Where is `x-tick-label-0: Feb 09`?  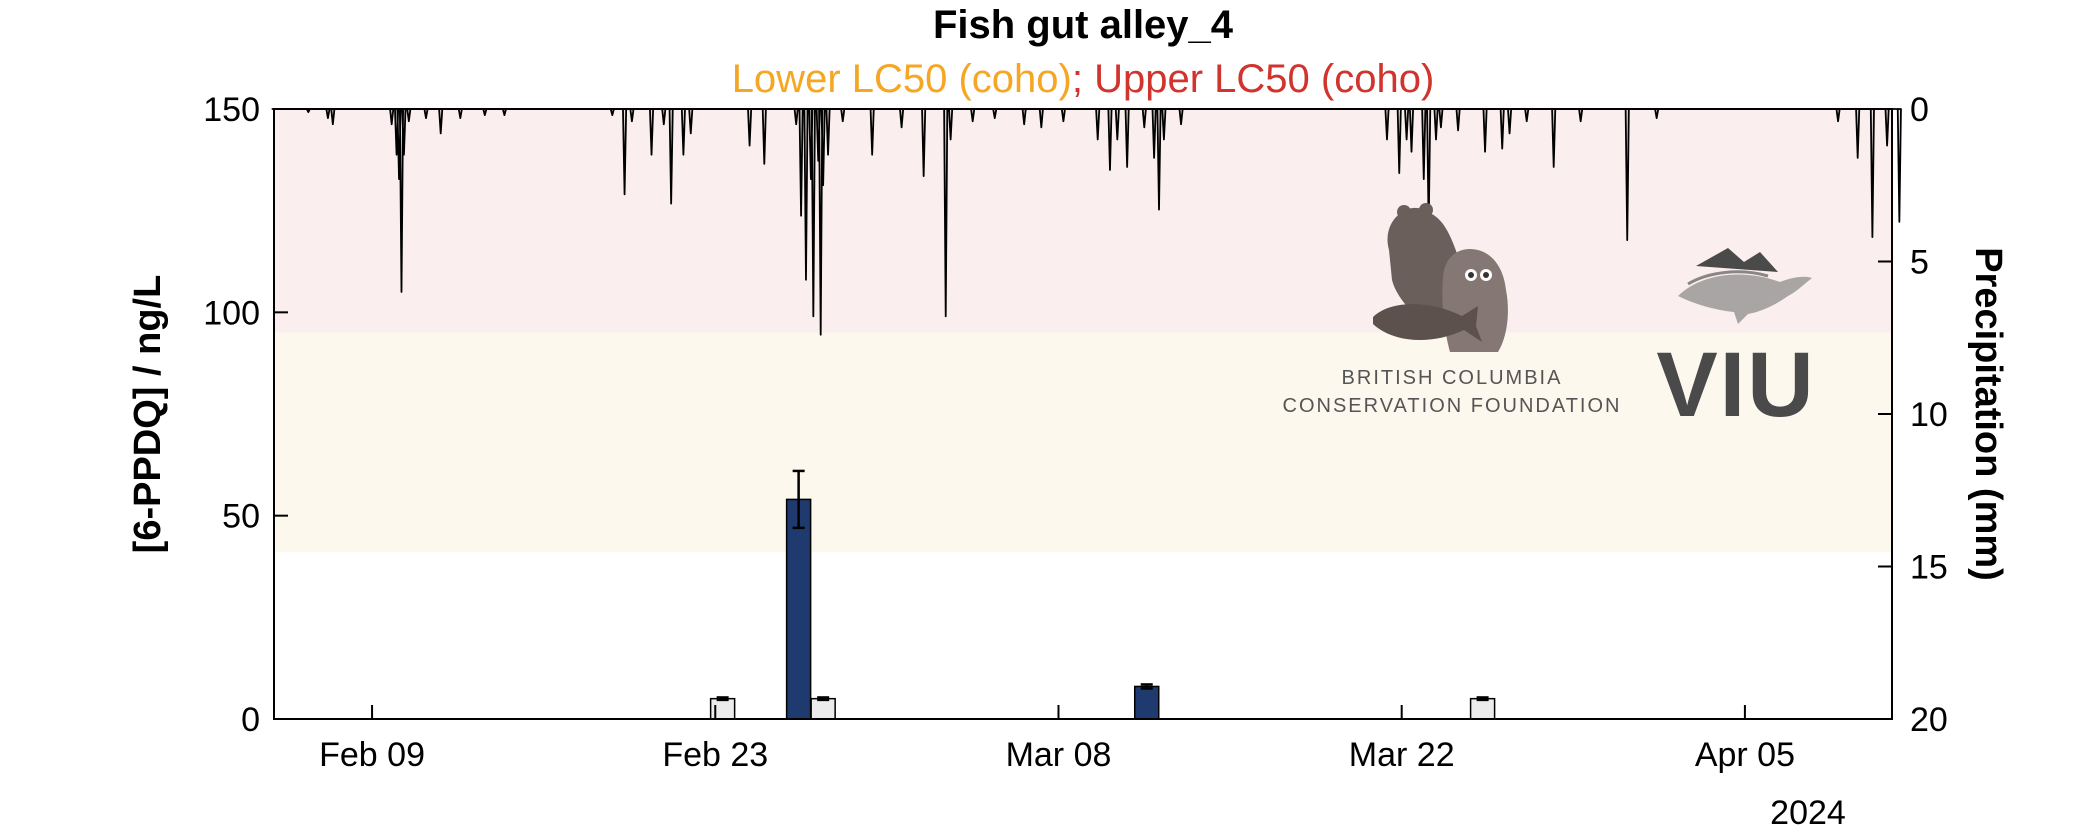 x-tick-label-0: Feb 09 is located at coordinates (372, 755).